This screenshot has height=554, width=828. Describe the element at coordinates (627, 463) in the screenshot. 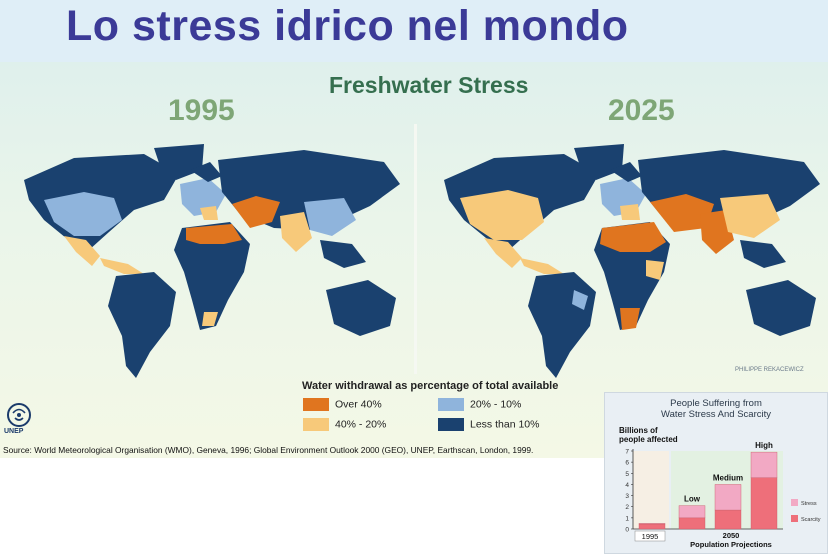

I see `y-tick-label: 6` at that location.